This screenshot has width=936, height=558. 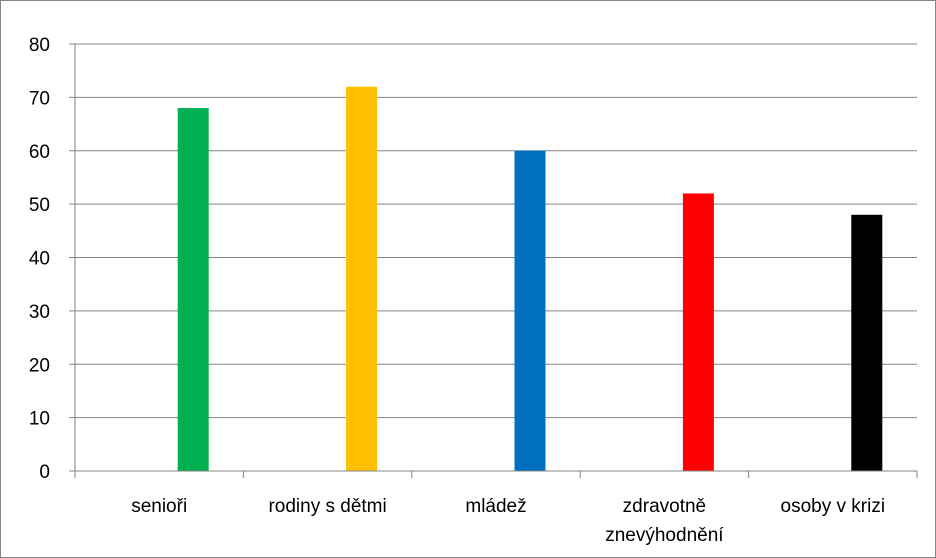 What do you see at coordinates (39, 259) in the screenshot?
I see `y-tick-label: 40` at bounding box center [39, 259].